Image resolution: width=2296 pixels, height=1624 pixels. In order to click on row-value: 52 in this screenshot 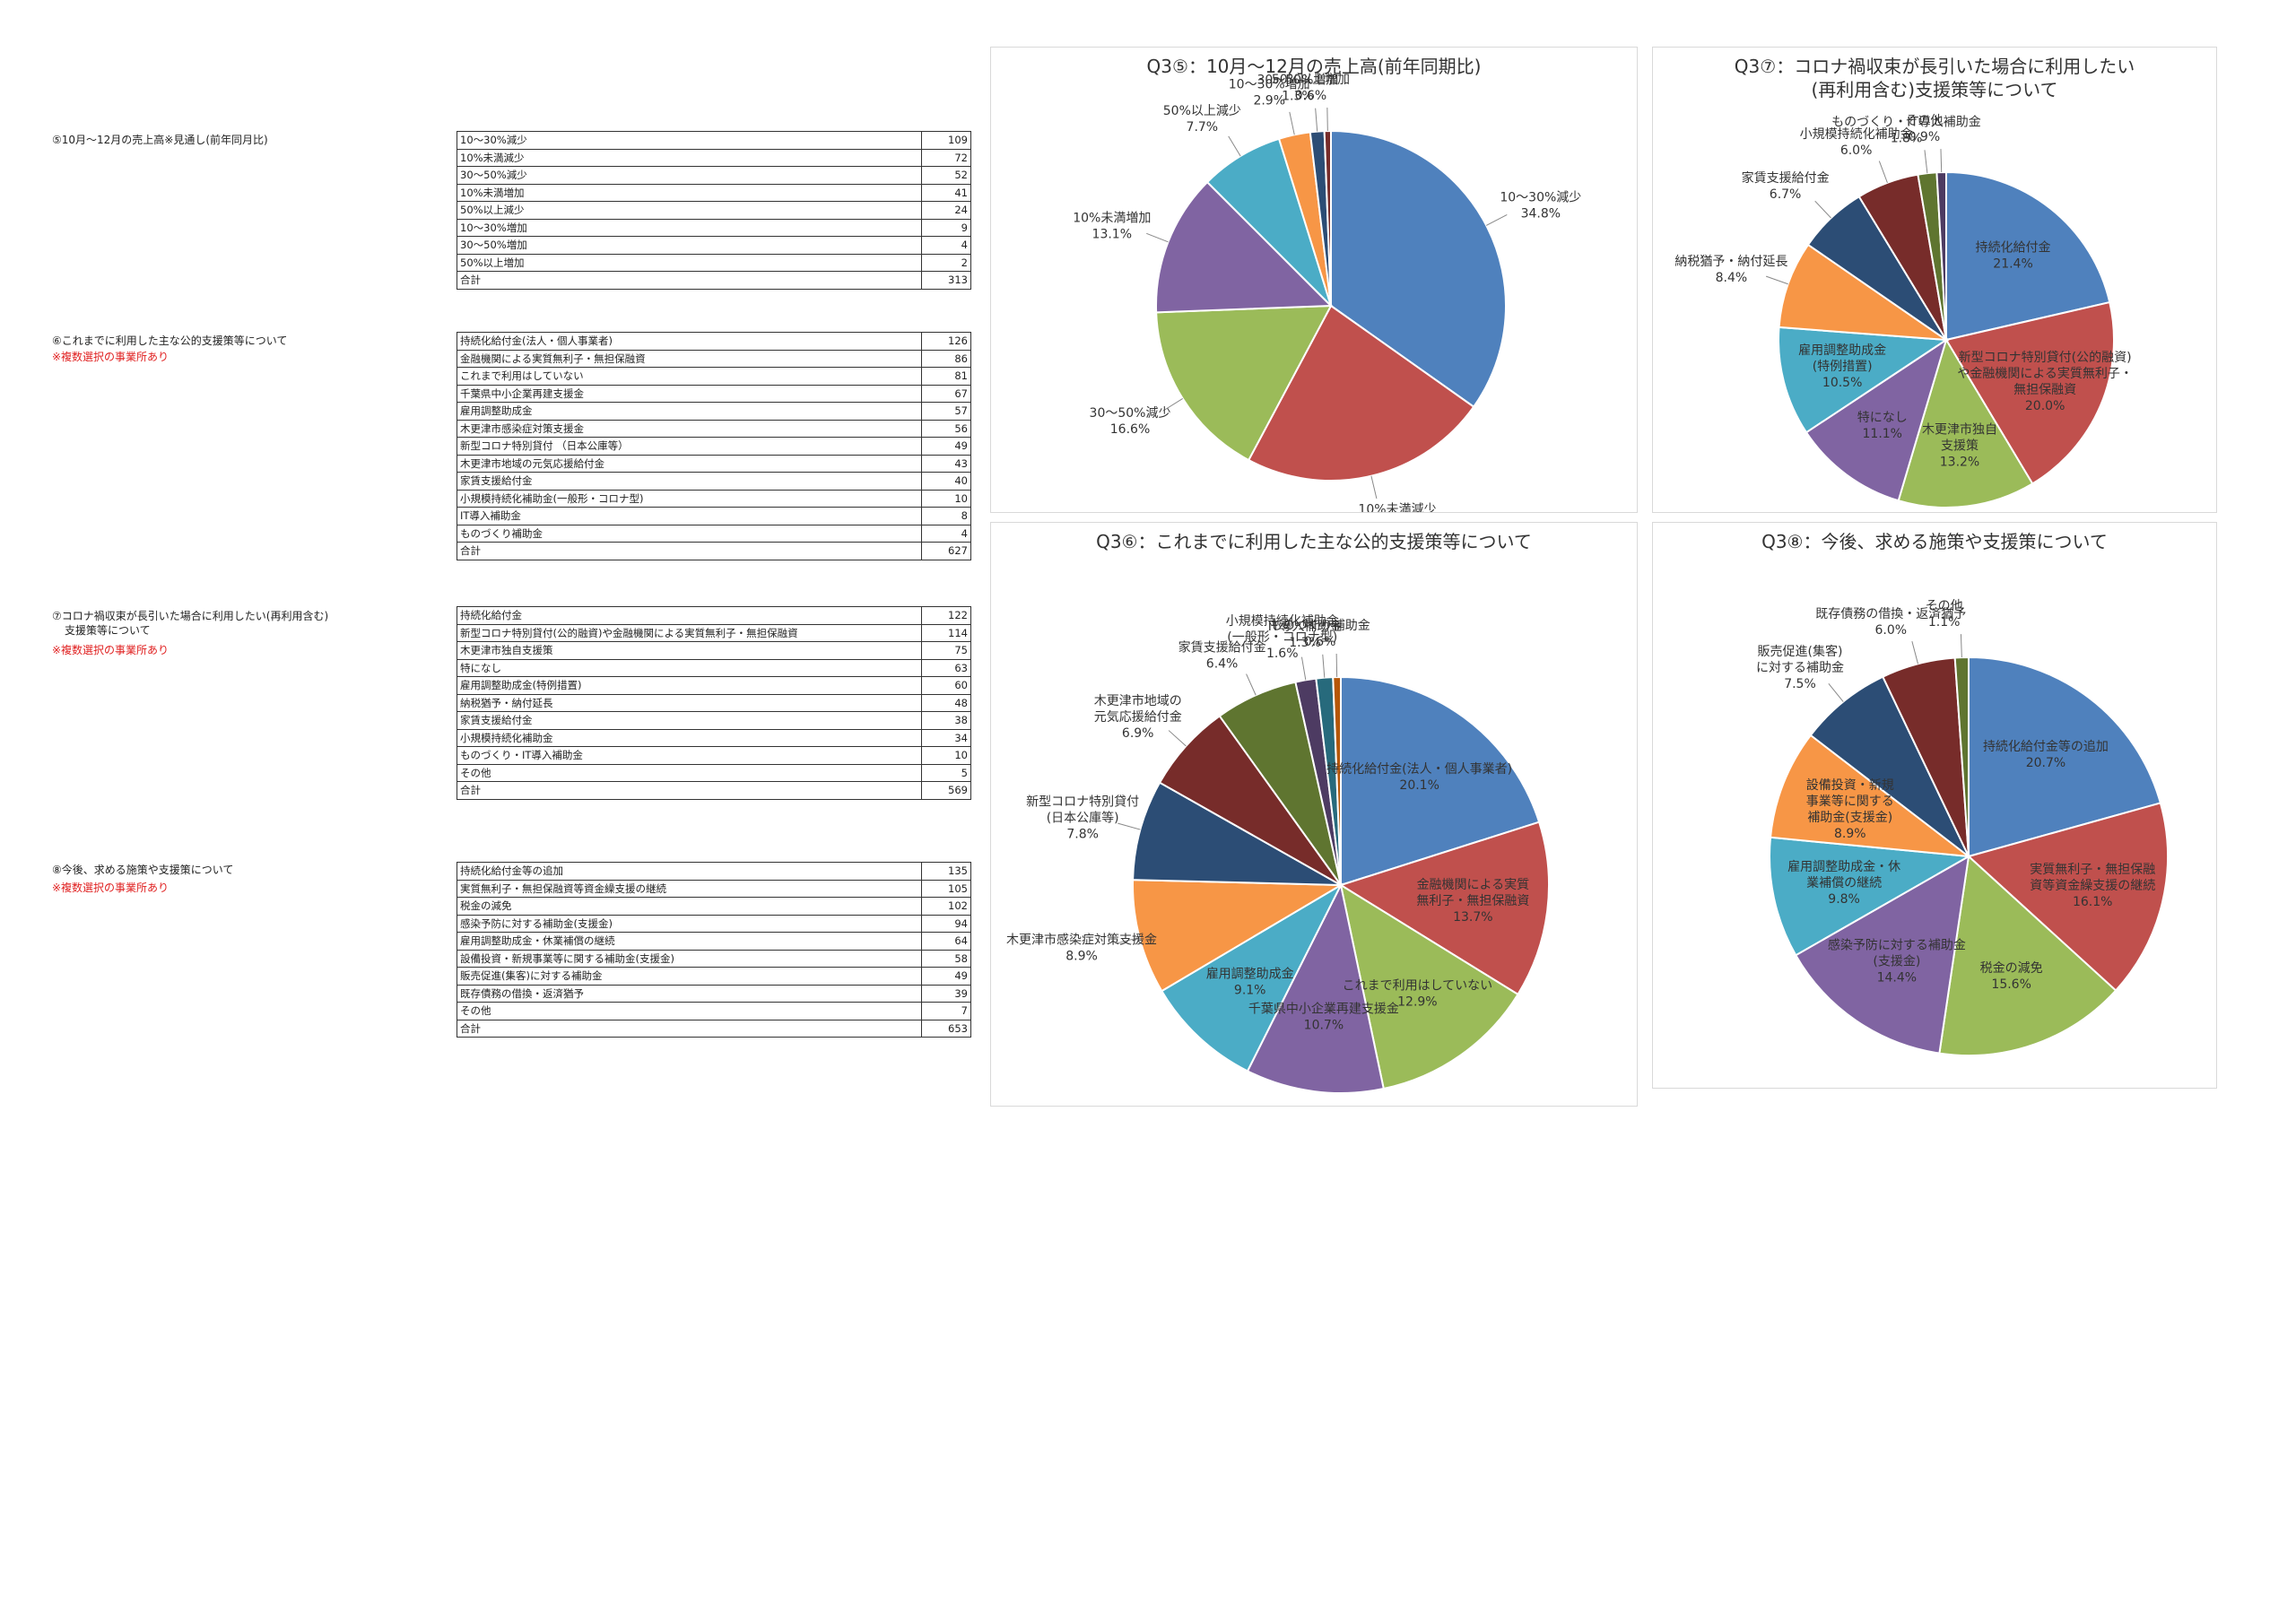, I will do `click(946, 175)`.